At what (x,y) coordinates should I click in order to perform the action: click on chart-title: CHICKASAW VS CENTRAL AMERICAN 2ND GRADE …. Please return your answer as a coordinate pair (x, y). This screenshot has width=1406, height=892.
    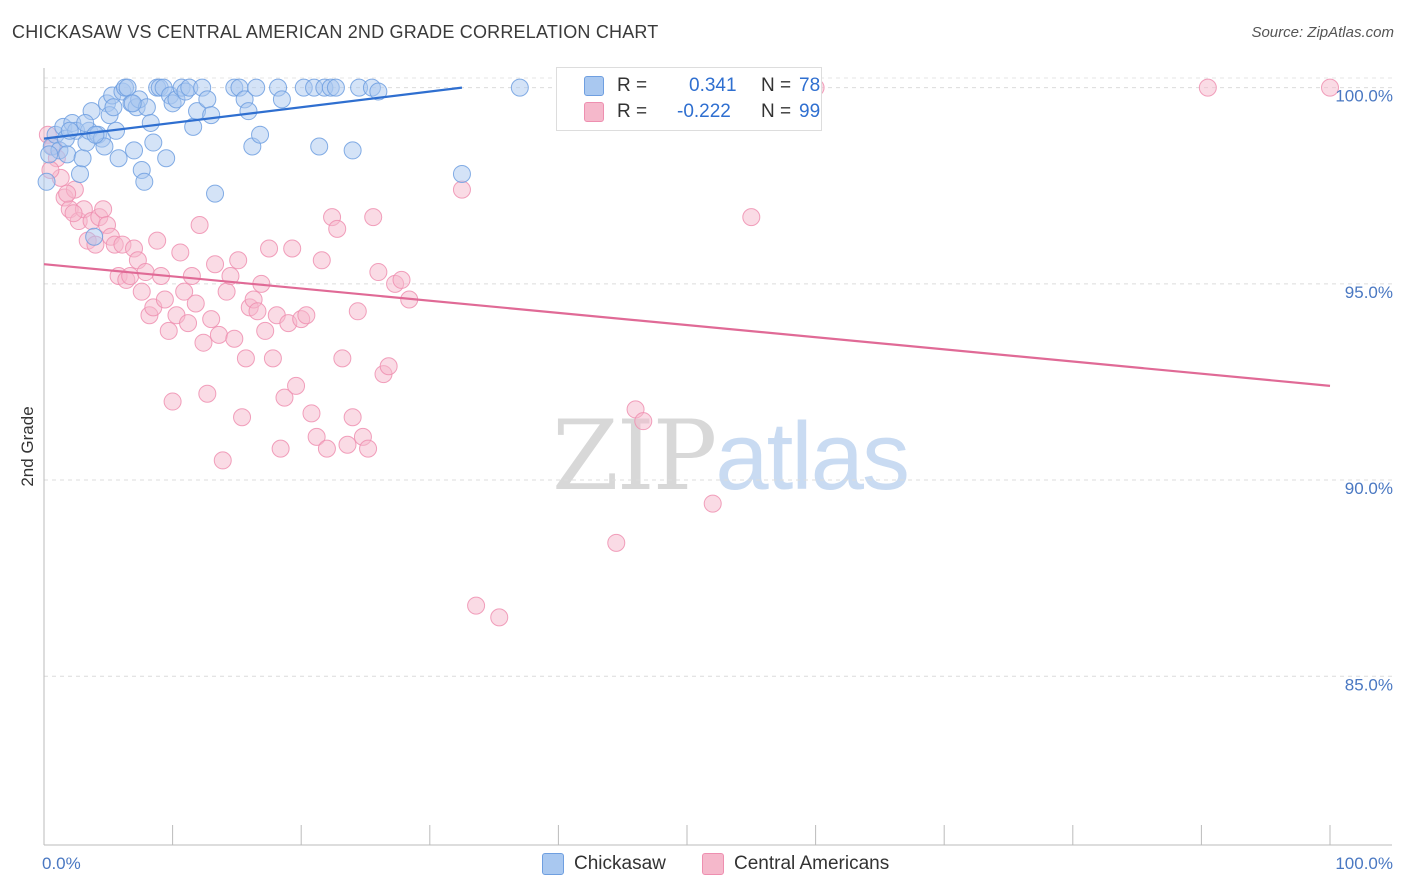
    Looking at the image, I should click on (335, 32).